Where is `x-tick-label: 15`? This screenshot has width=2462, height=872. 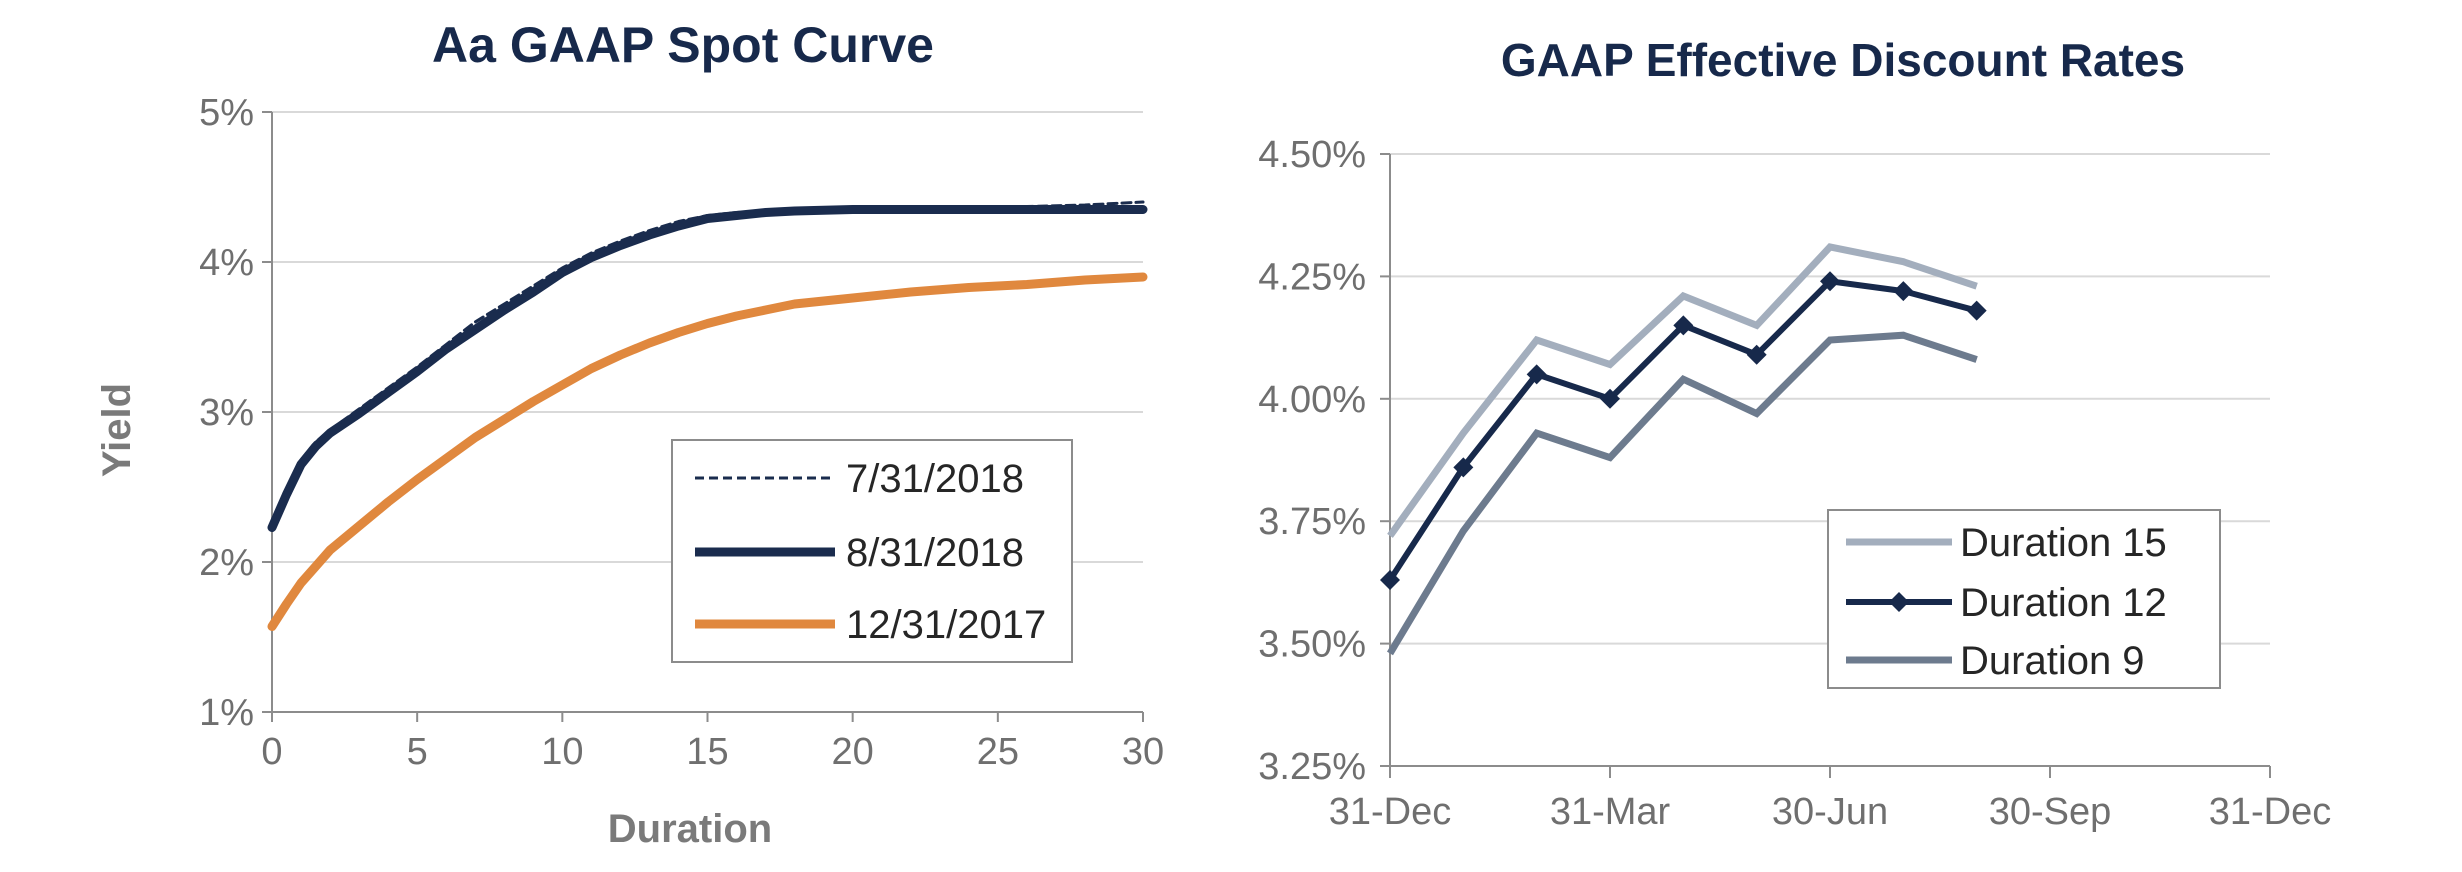
x-tick-label: 15 is located at coordinates (707, 752).